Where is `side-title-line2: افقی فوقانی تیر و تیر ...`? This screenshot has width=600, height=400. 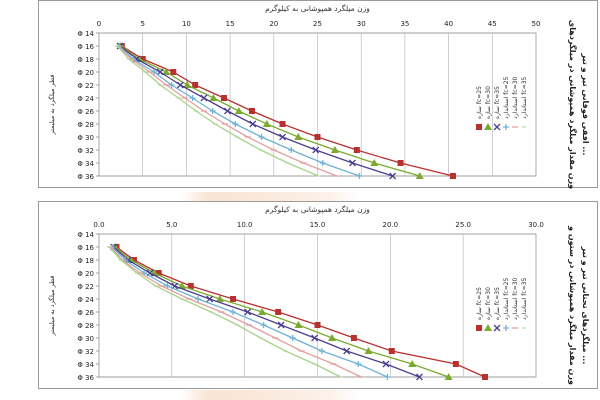
side-title-line2: افقی فوقانی تیر و تیر ... is located at coordinates (585, 104).